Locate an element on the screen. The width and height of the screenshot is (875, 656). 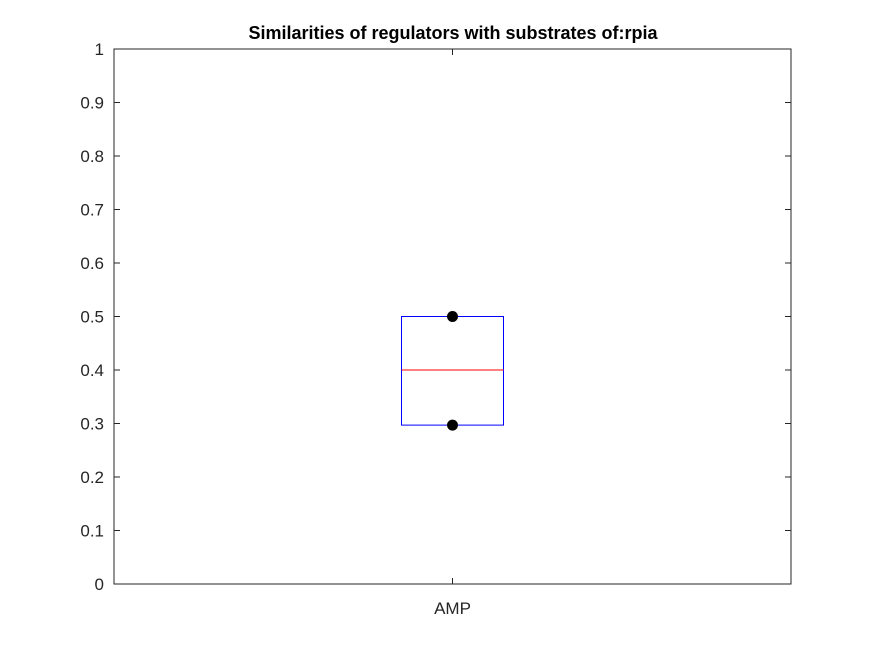
y-tick-label: 0.9 is located at coordinates (92, 103).